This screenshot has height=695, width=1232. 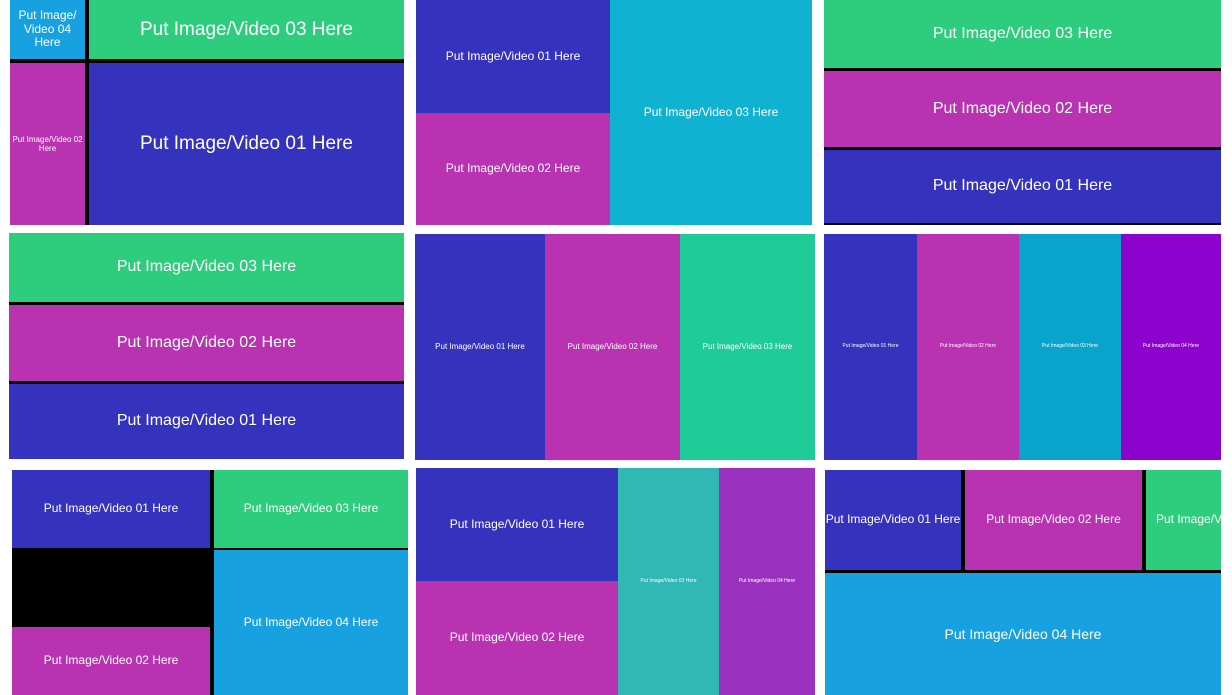 I want to click on empty-black-cell, so click(x=111, y=588).